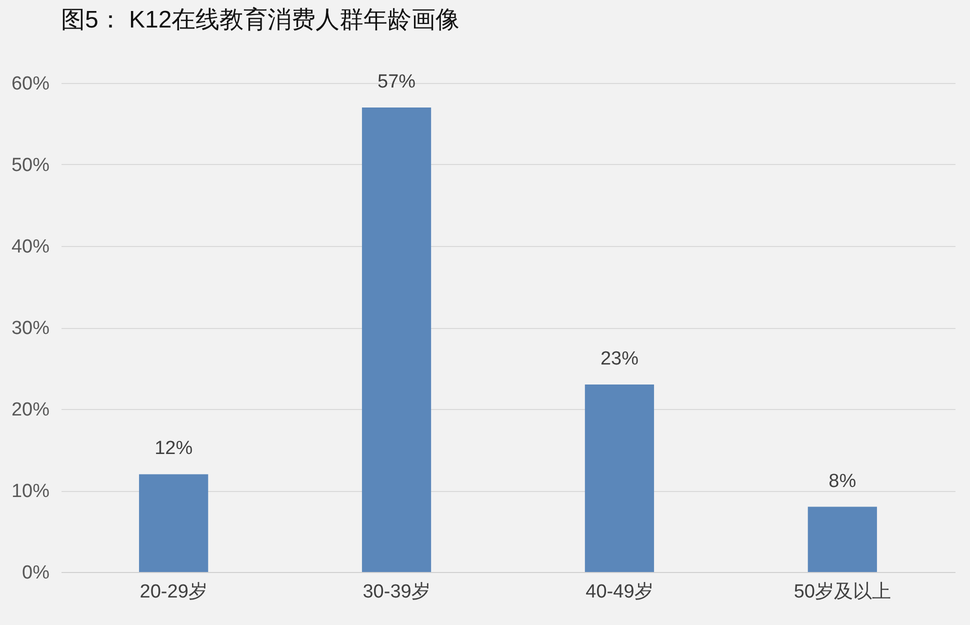 This screenshot has width=970, height=625. What do you see at coordinates (620, 592) in the screenshot?
I see `x-tick-label: 40-49岁` at bounding box center [620, 592].